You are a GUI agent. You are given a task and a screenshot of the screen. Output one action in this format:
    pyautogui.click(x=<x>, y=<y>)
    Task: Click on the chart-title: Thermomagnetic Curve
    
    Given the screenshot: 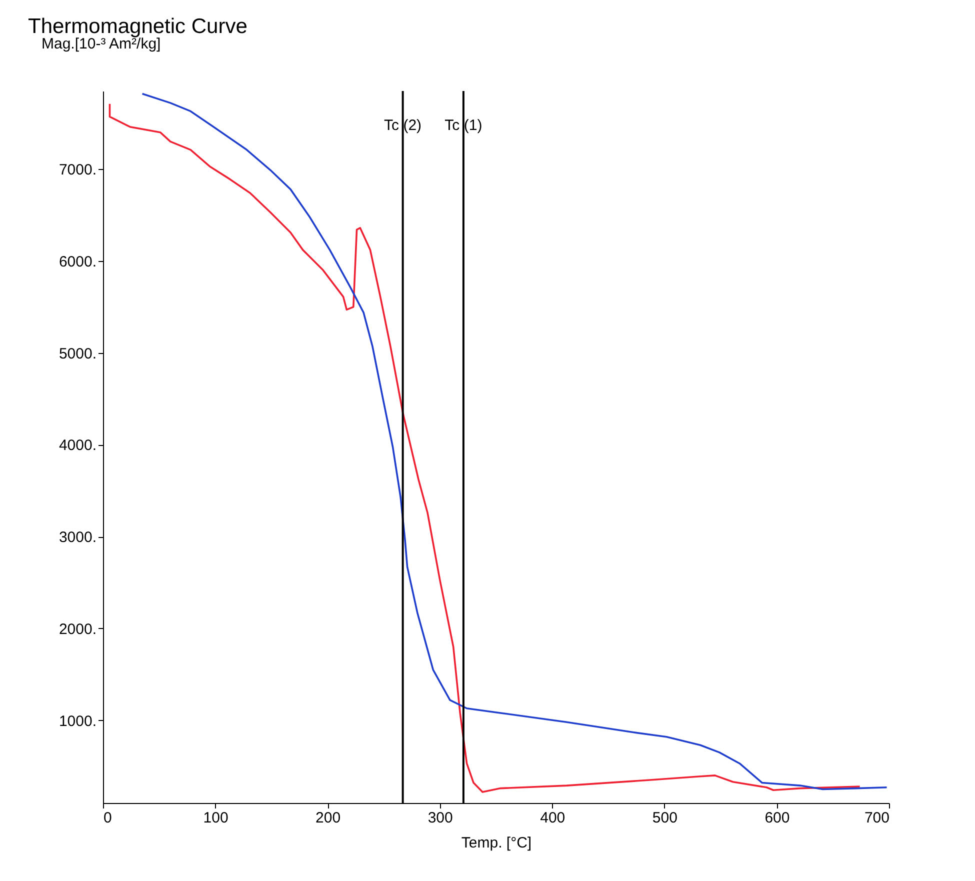 What is the action you would take?
    pyautogui.click(x=138, y=26)
    